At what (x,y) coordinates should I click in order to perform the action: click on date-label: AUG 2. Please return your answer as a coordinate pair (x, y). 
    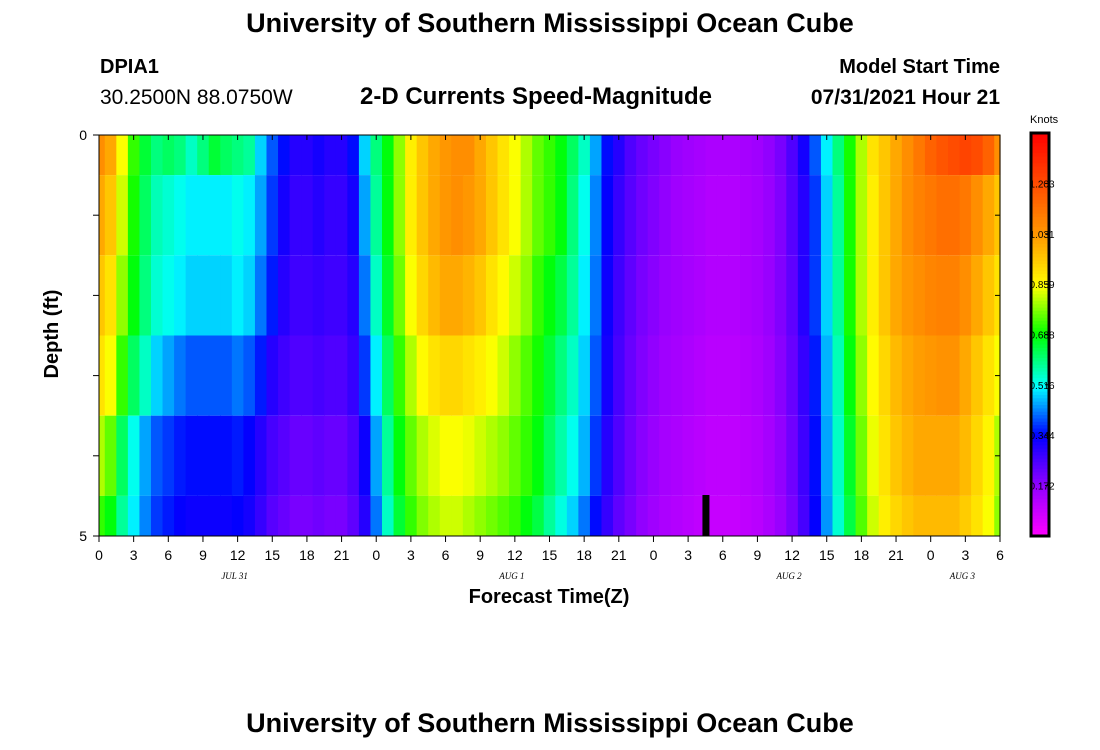
    Looking at the image, I should click on (788, 576).